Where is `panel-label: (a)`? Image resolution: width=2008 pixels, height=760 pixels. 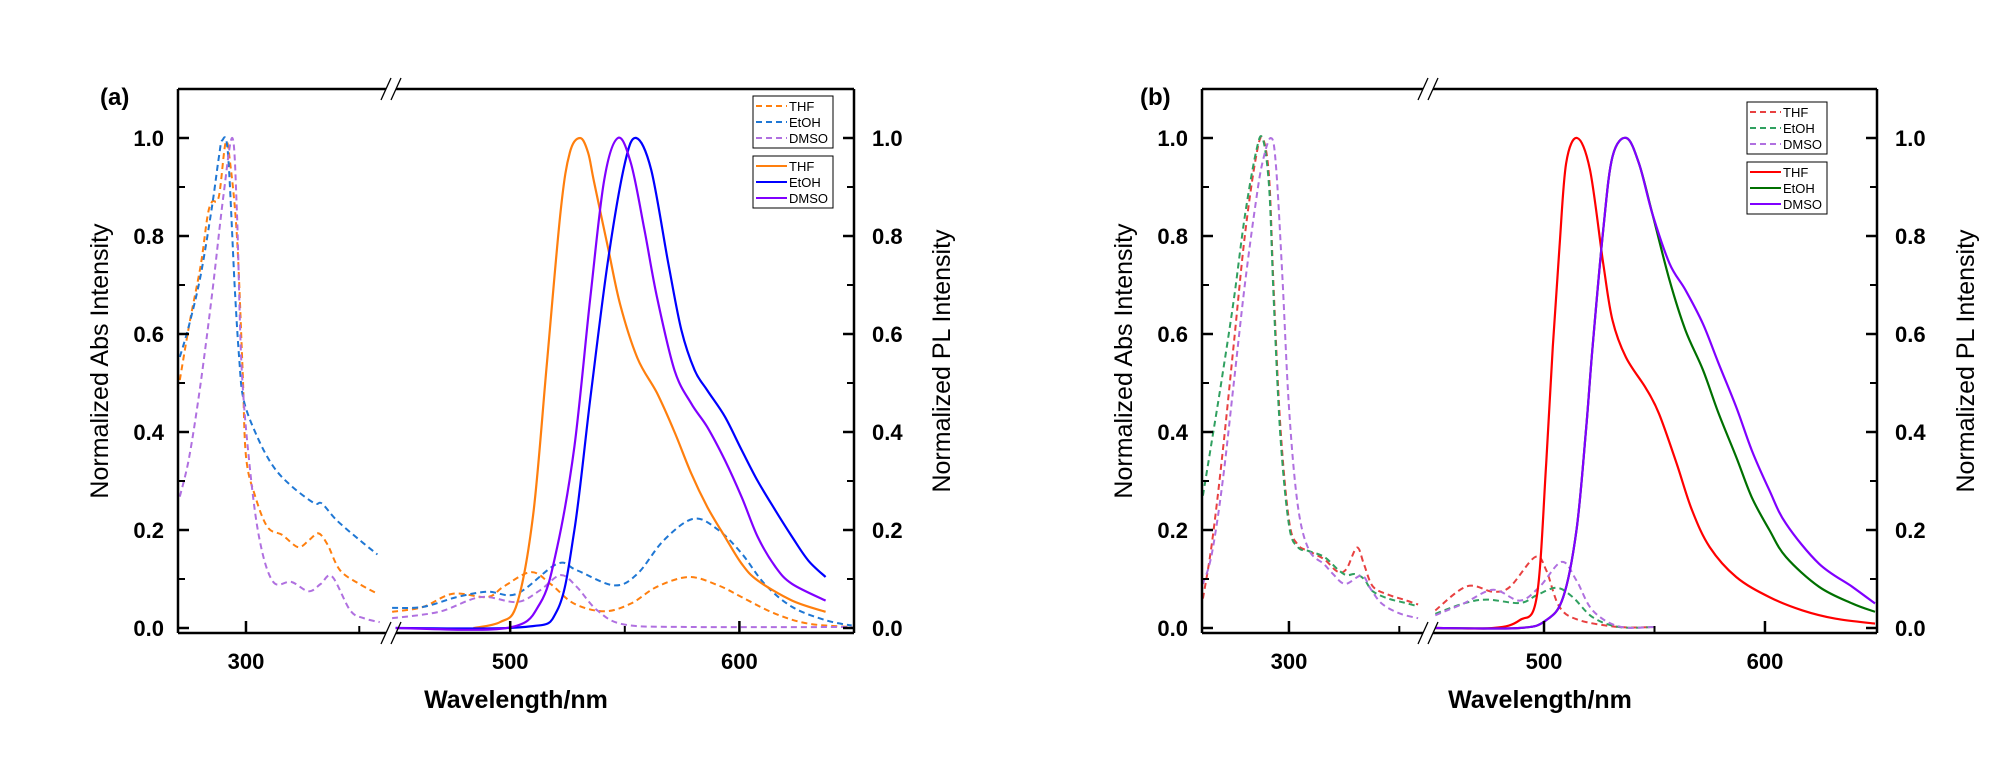 panel-label: (a) is located at coordinates (114, 97).